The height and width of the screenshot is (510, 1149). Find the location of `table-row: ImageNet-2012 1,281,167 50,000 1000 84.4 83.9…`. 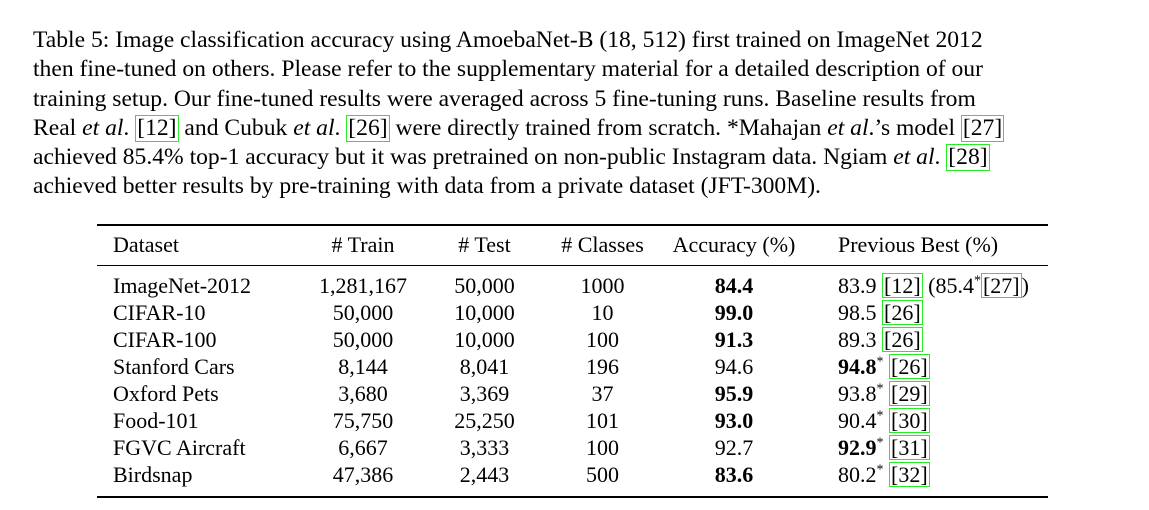

table-row: ImageNet-2012 1,281,167 50,000 1000 84.4 83.9… is located at coordinates (572, 285).